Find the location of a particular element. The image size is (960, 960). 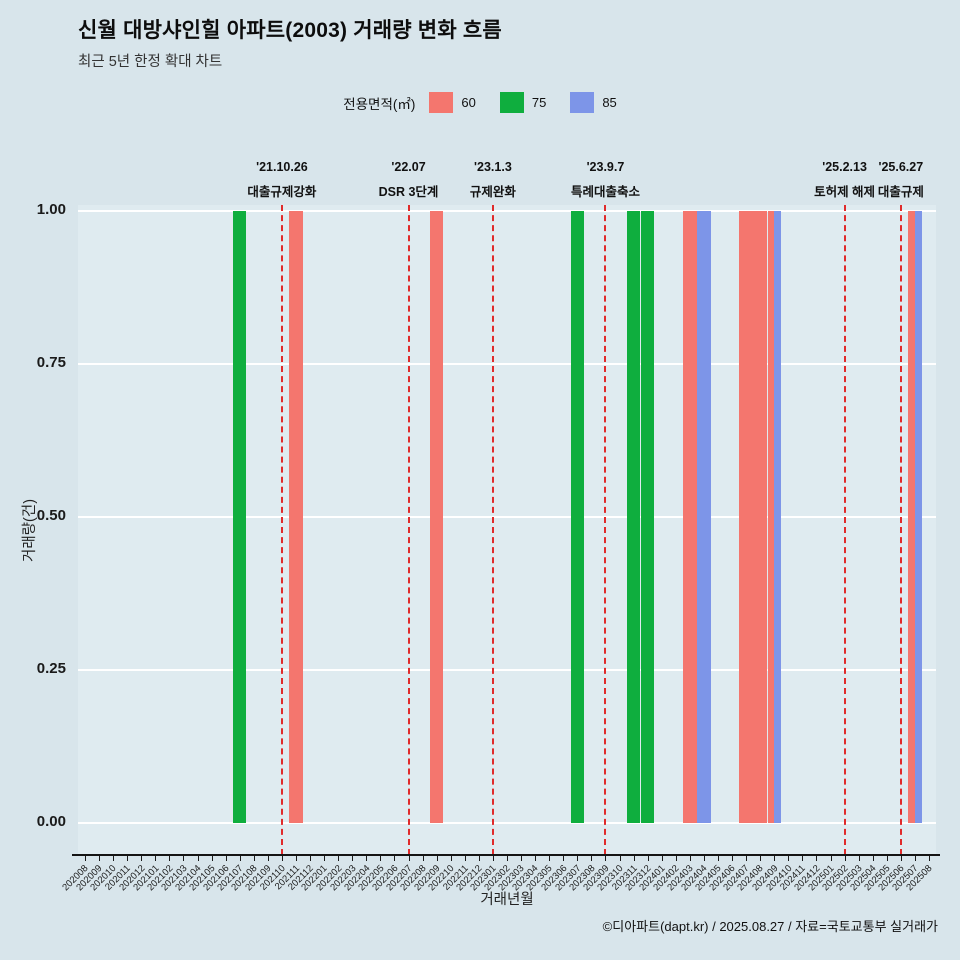

event-label: 규제완화 is located at coordinates (492, 192).